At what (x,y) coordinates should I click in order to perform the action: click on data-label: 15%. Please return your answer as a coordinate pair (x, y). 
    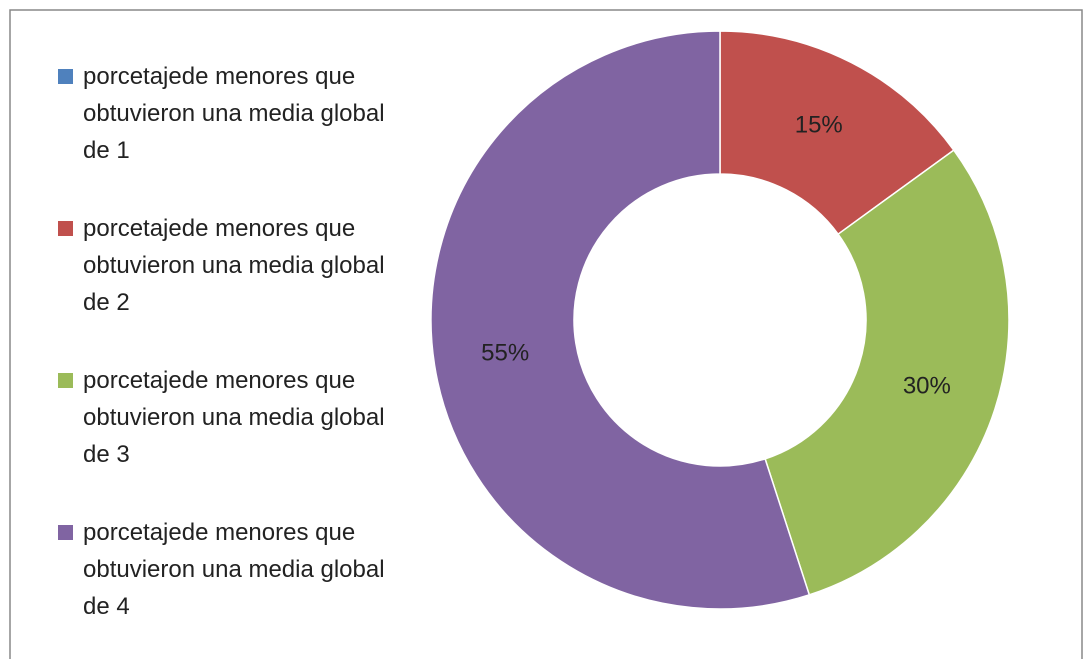
    Looking at the image, I should click on (819, 125).